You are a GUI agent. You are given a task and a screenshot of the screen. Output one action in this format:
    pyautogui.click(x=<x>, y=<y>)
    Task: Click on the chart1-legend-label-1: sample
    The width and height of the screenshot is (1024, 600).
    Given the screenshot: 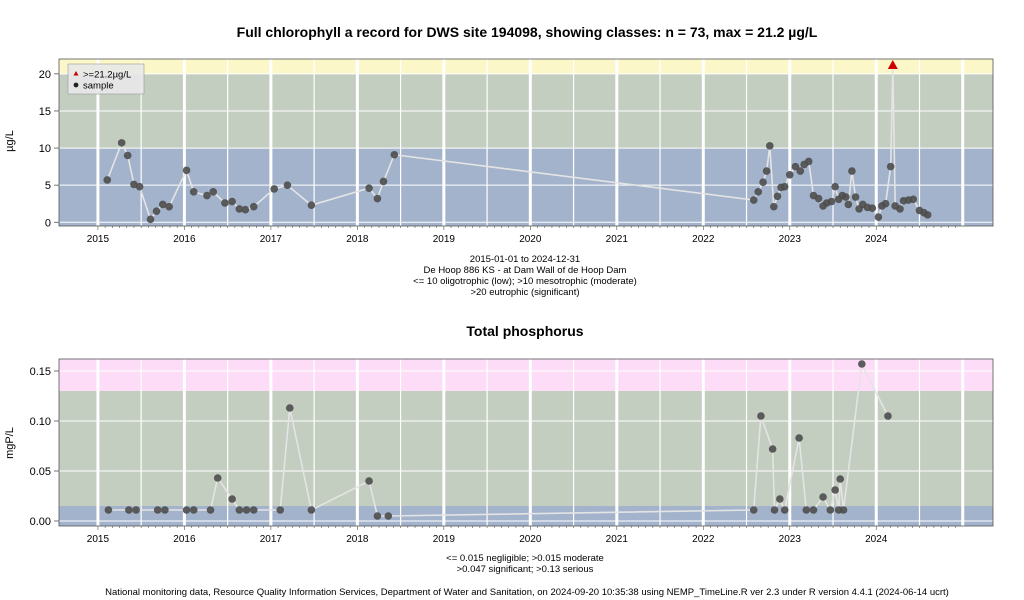 What is the action you would take?
    pyautogui.click(x=98, y=86)
    